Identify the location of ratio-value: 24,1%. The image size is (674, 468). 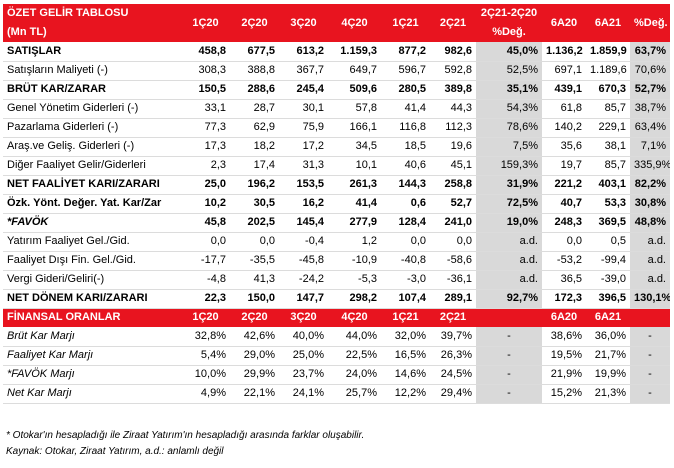
(303, 394).